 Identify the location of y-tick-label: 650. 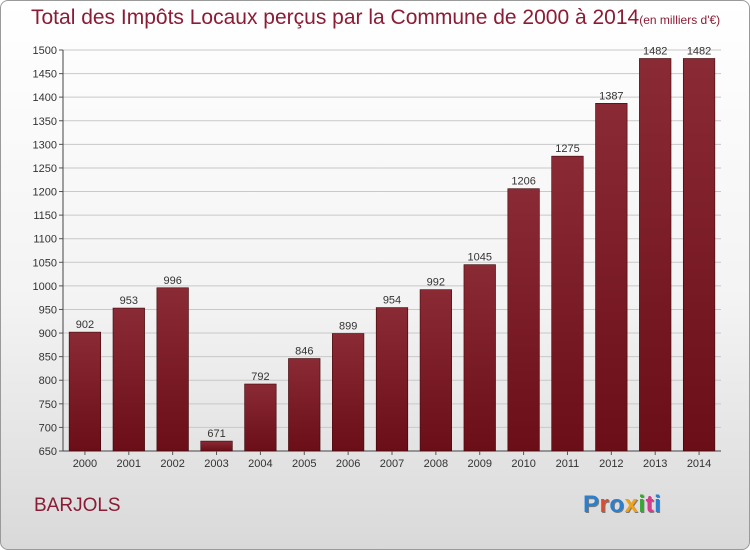
(48, 452).